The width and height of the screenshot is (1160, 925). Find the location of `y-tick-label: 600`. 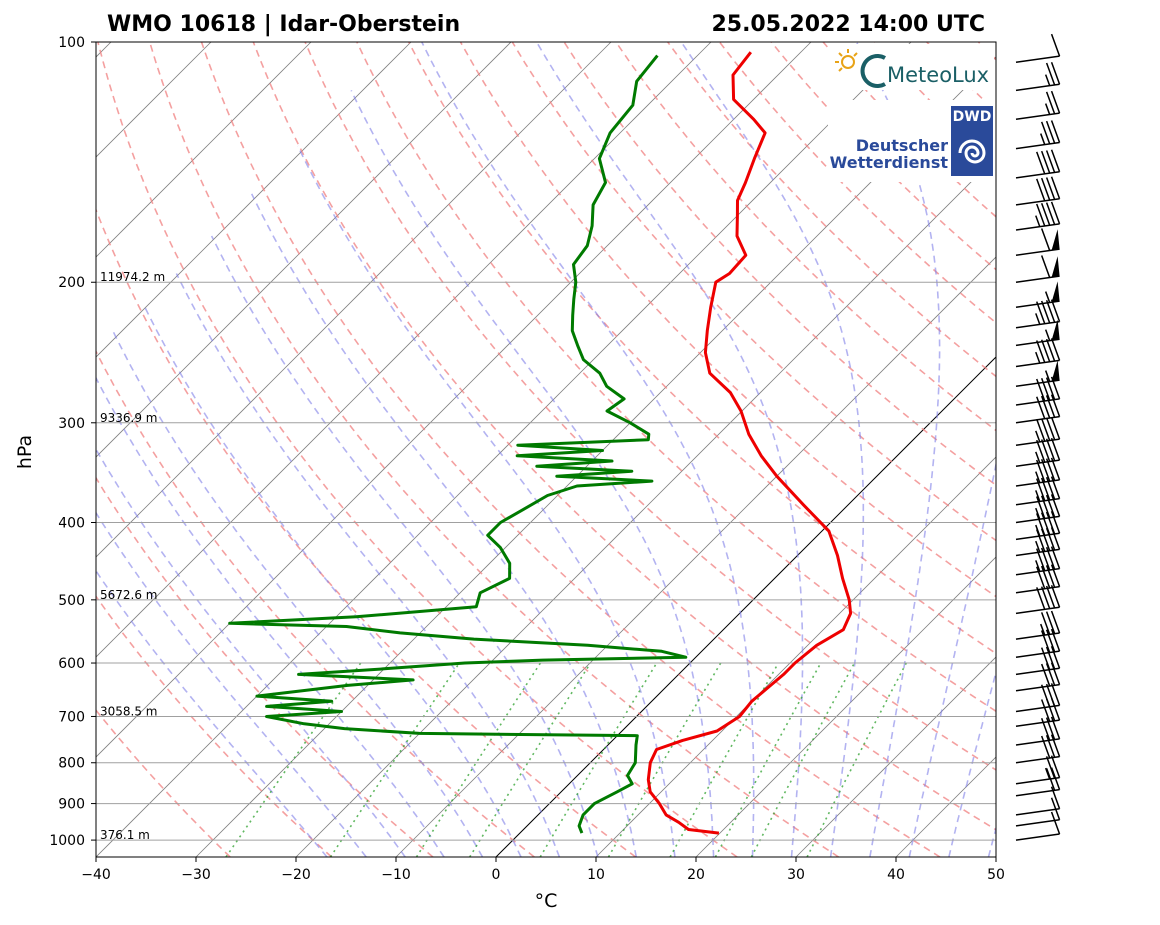

y-tick-label: 600 is located at coordinates (71, 664).